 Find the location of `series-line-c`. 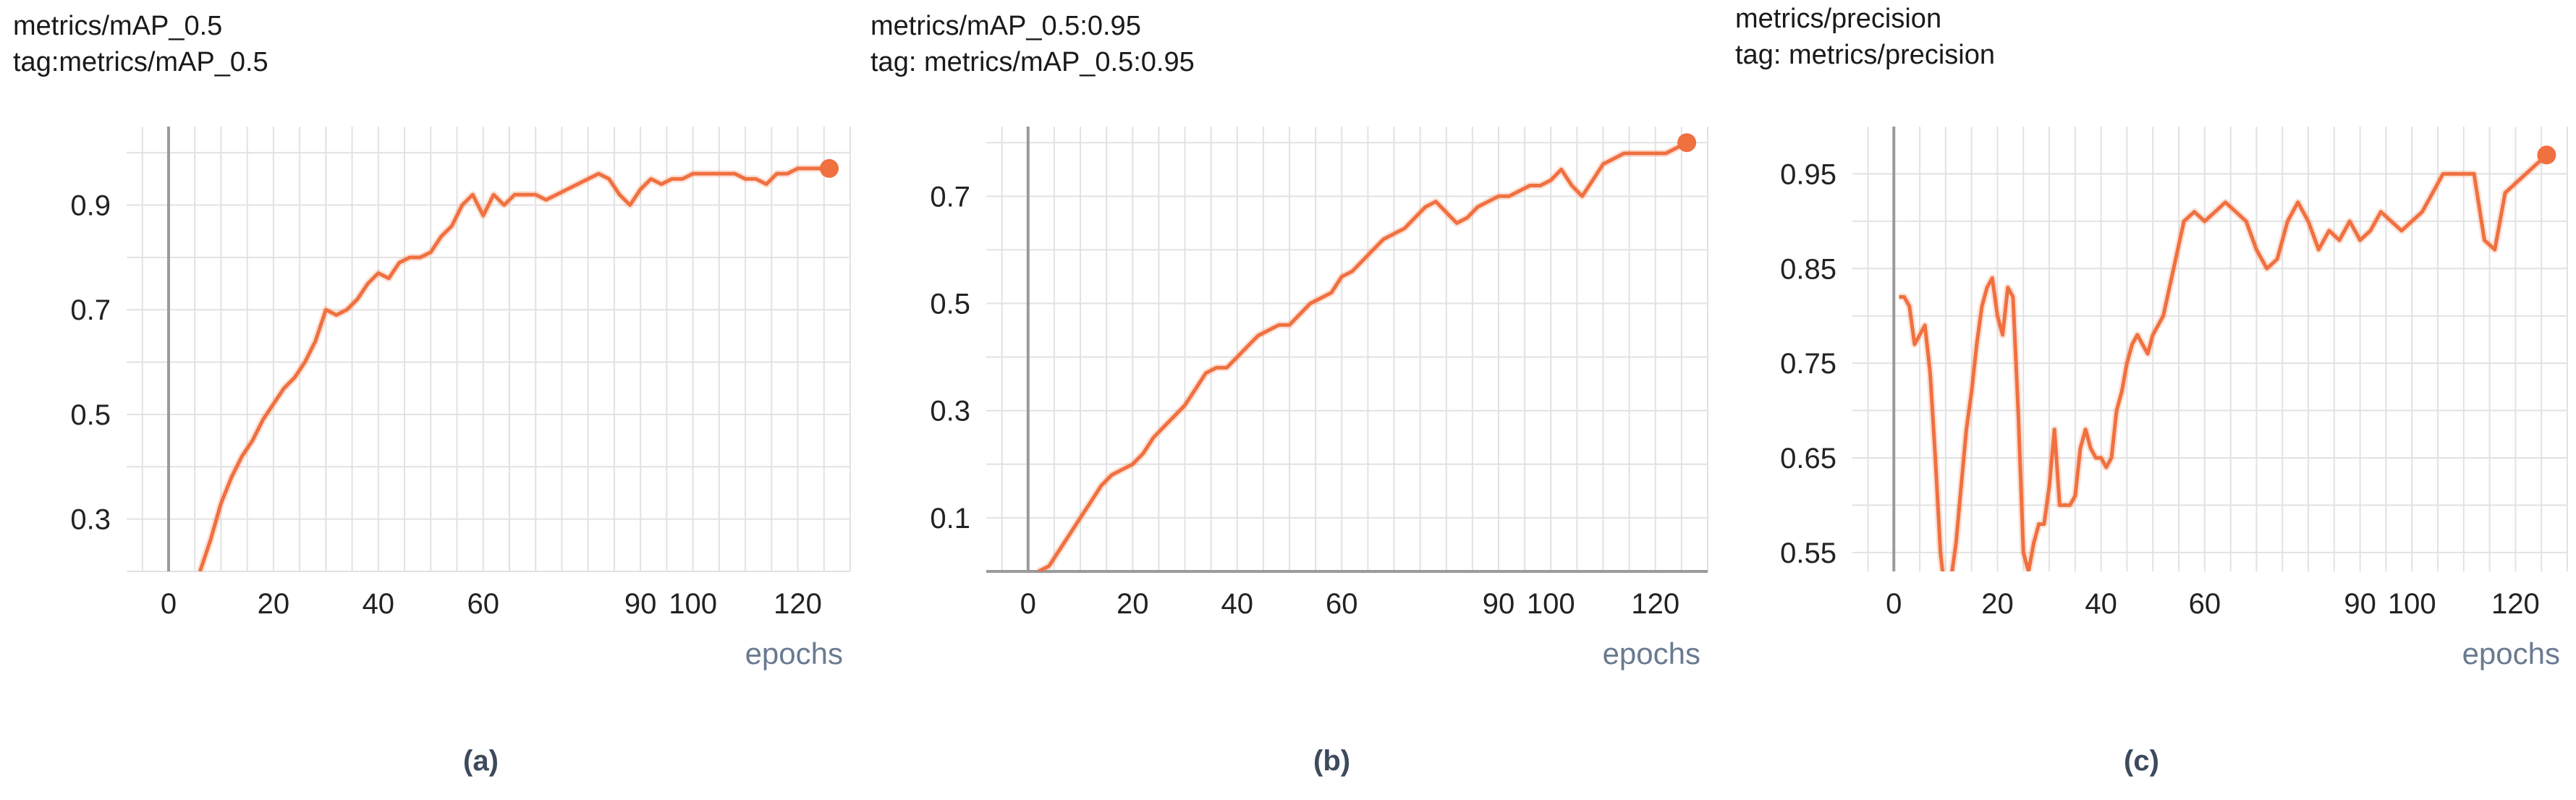

series-line-c is located at coordinates (2224, 362).